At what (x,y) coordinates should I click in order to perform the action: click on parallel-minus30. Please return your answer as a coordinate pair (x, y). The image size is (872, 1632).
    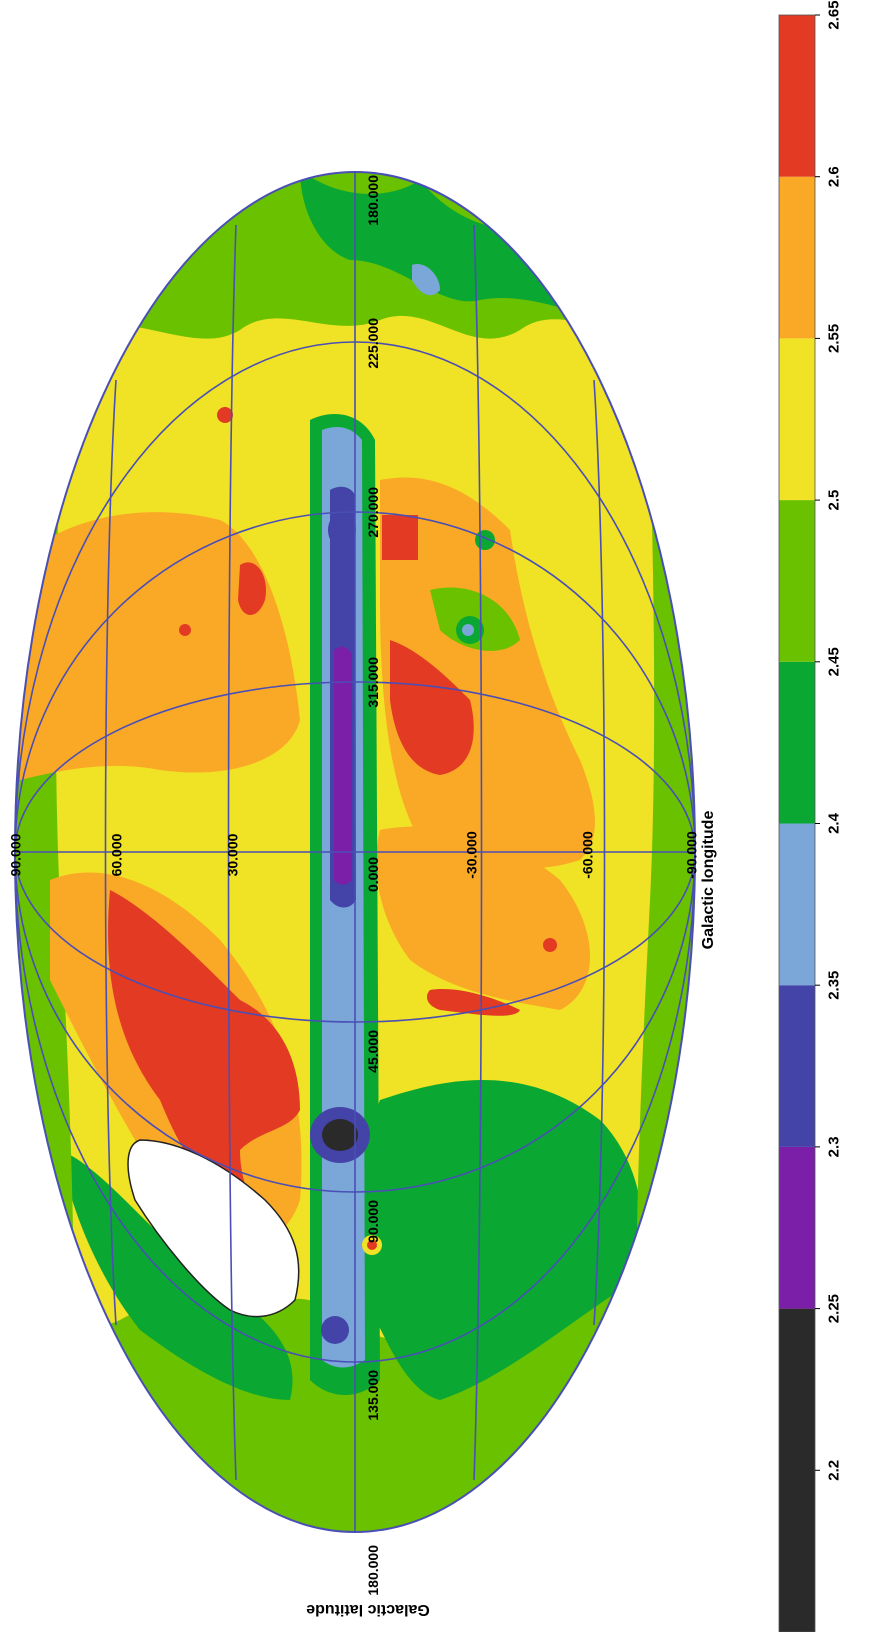
    Looking at the image, I should click on (478, 852).